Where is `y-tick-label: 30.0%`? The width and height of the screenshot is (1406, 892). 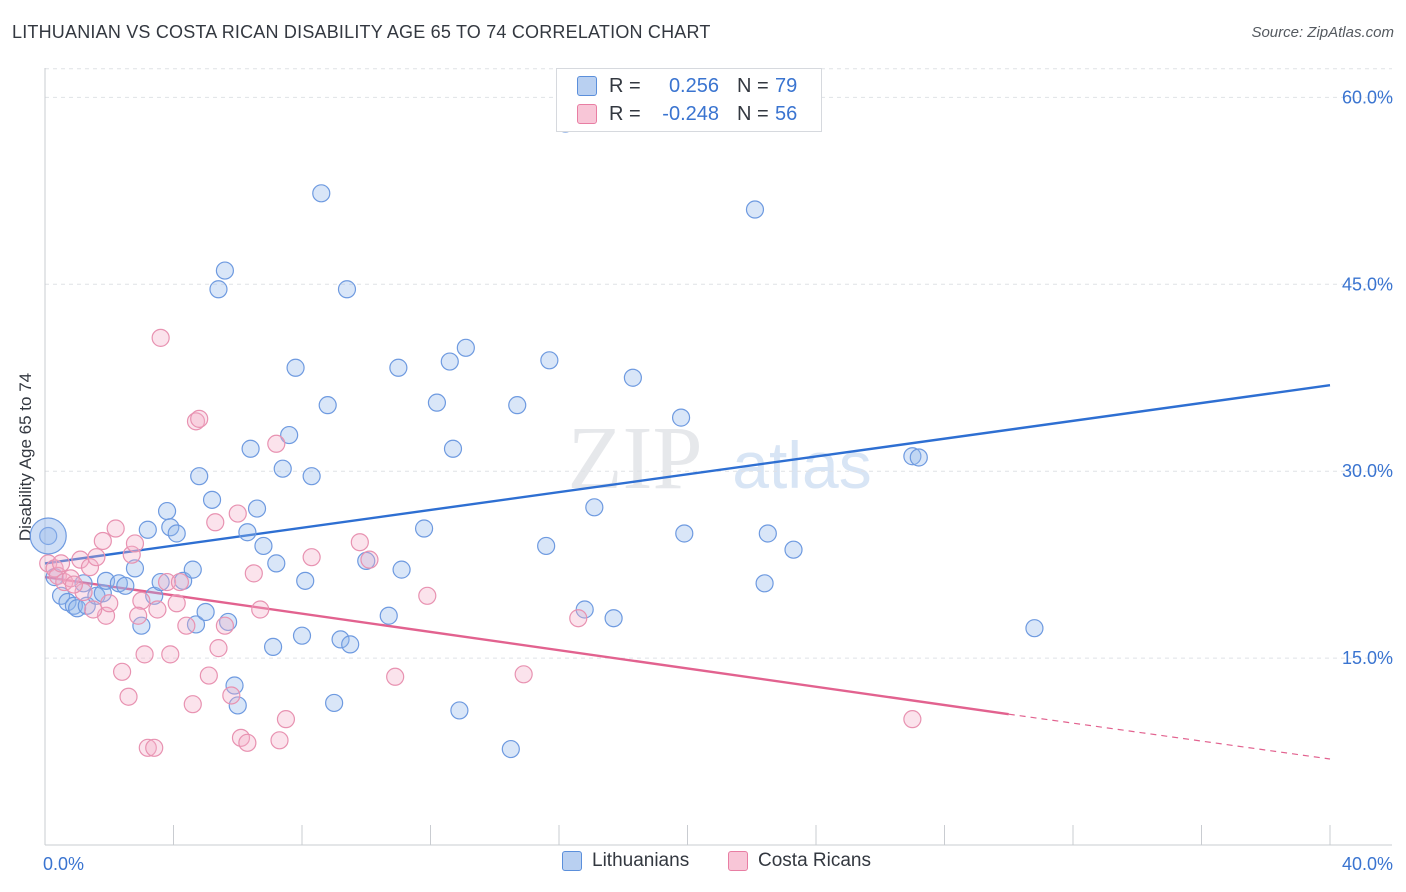 y-tick-label: 30.0% is located at coordinates (1367, 471).